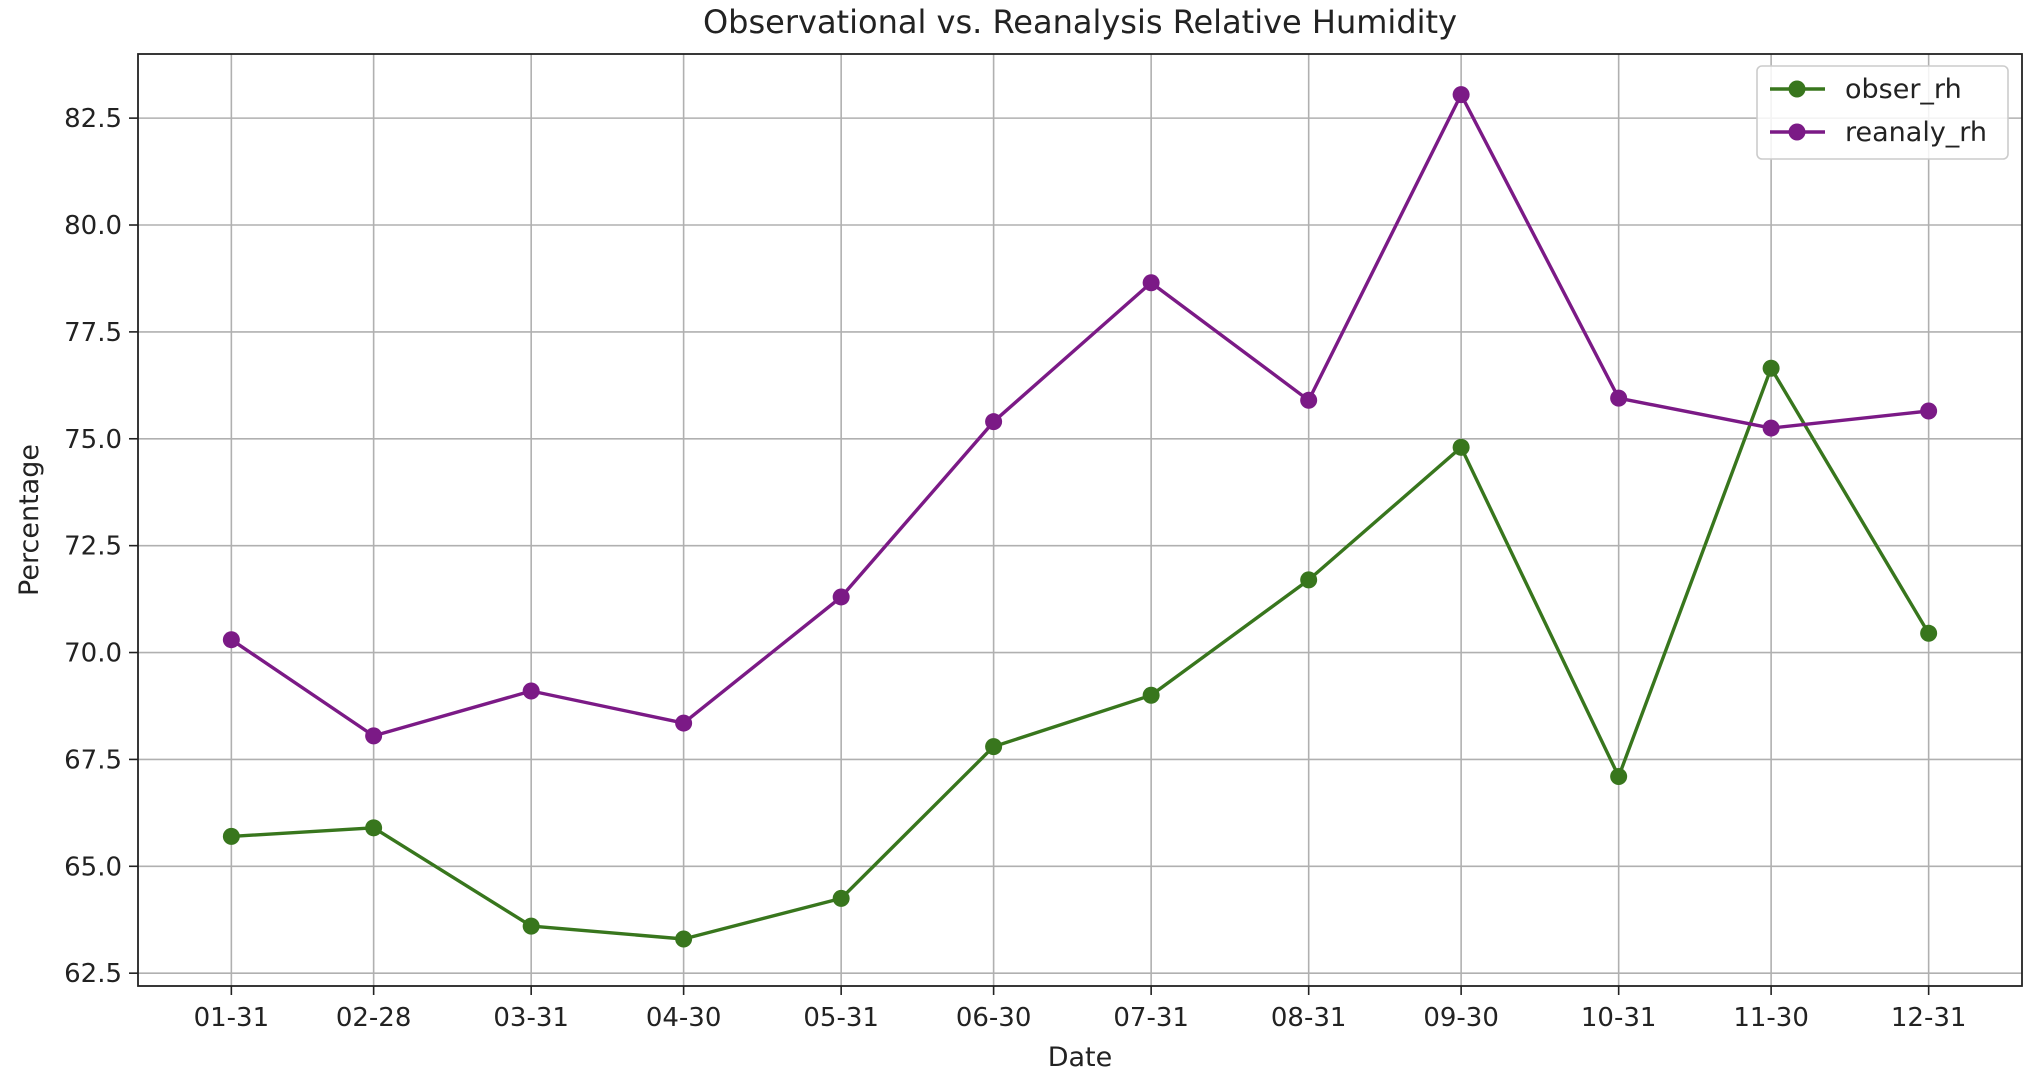 The width and height of the screenshot is (2032, 1073). Describe the element at coordinates (93, 654) in the screenshot. I see `y-tick-label: 70.0` at that location.